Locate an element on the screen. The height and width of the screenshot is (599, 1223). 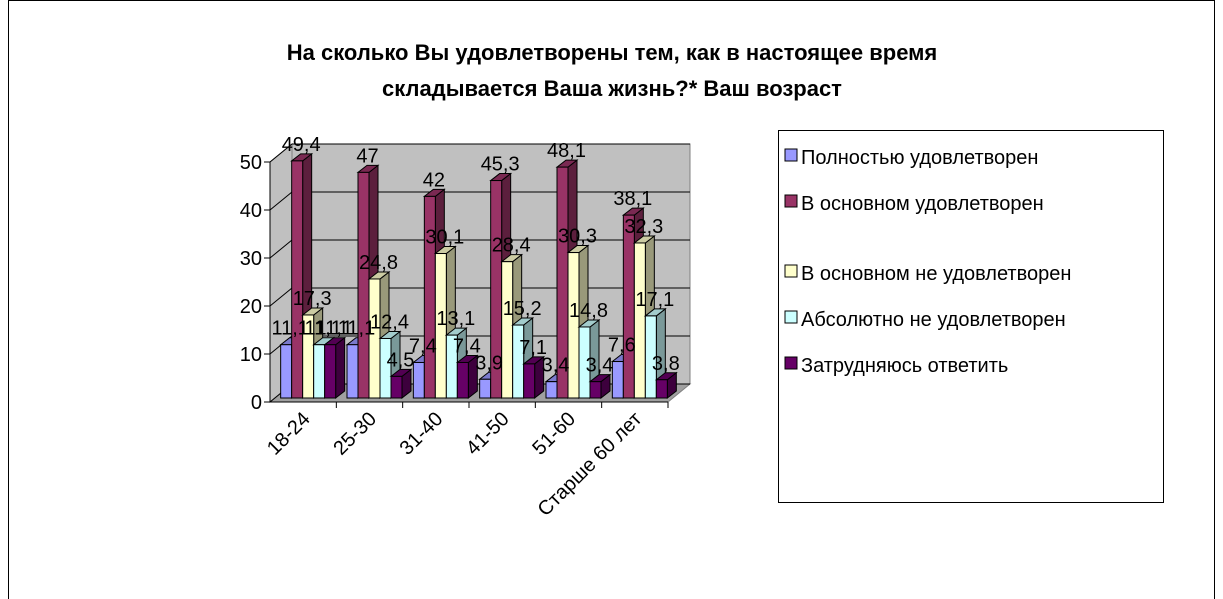
data-label: 47 is located at coordinates (367, 156).